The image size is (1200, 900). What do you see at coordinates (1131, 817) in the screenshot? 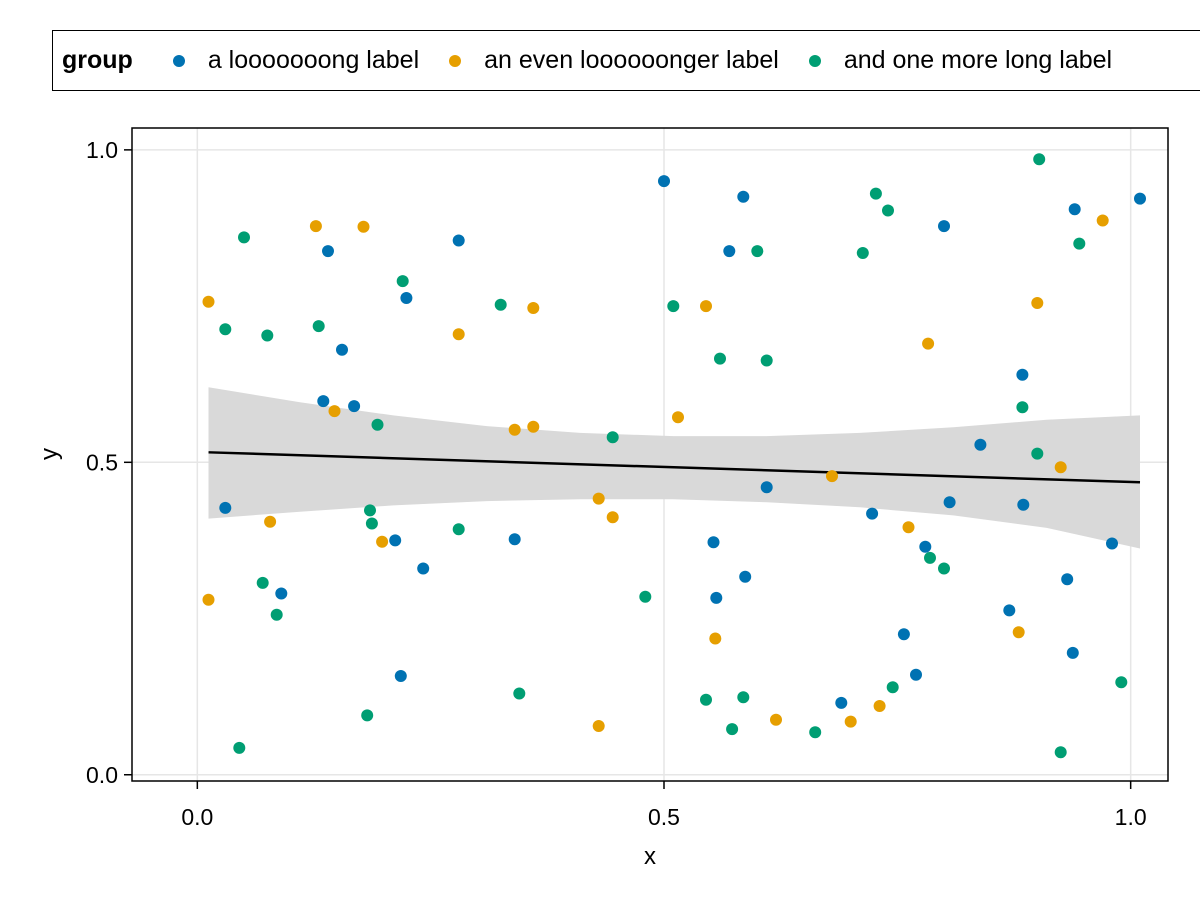
I see `x-tick-label: 1.0` at bounding box center [1131, 817].